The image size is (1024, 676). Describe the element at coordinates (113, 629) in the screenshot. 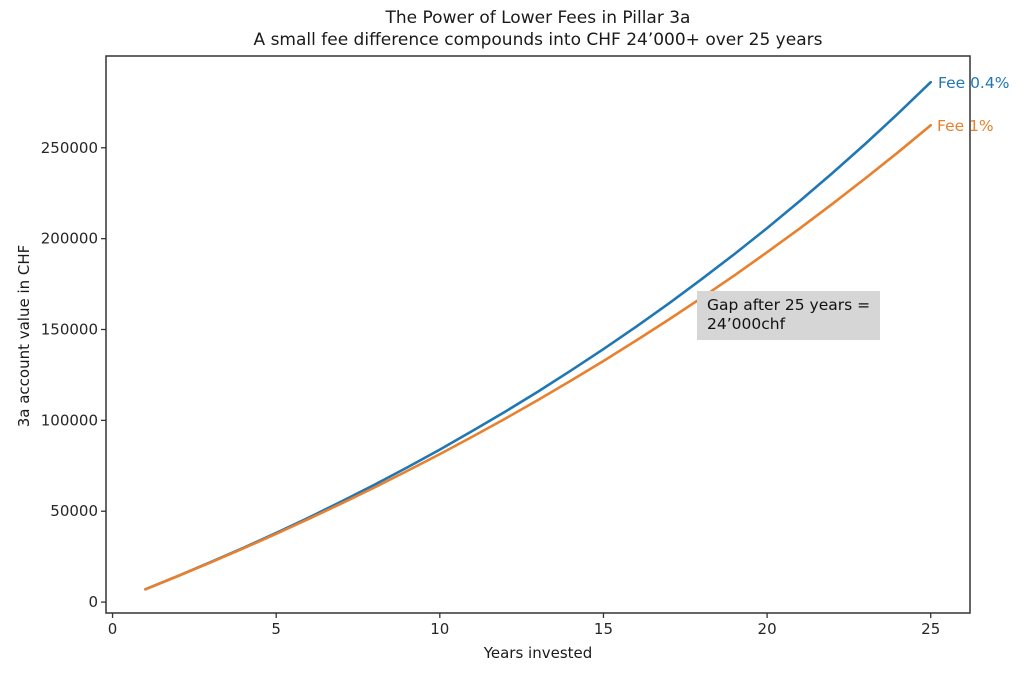

I see `x-tick-label: 0` at that location.